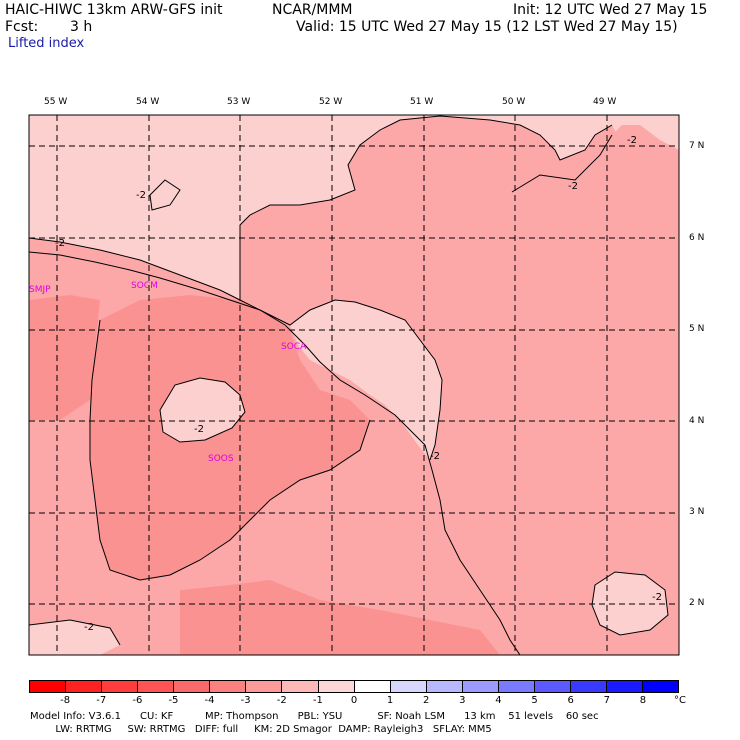  What do you see at coordinates (317, 700) in the screenshot?
I see `colorbar-tick-label: -1` at bounding box center [317, 700].